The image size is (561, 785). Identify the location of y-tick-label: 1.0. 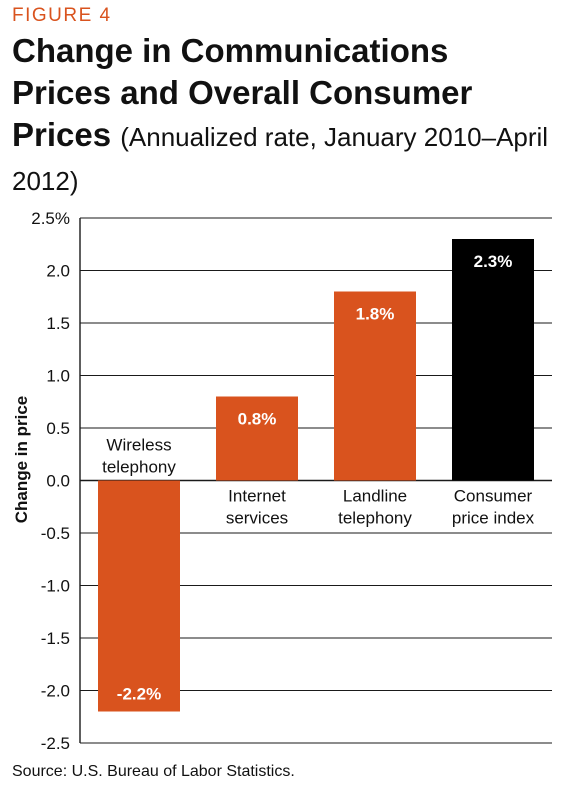
(58, 376).